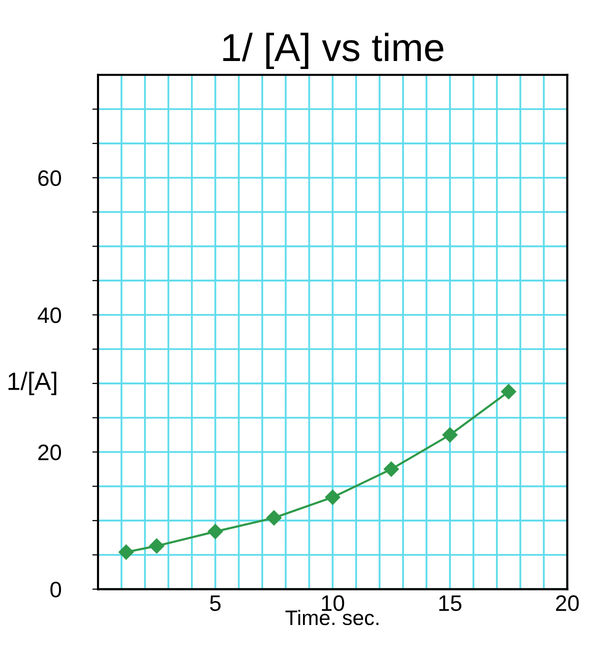 The image size is (594, 651). What do you see at coordinates (333, 603) in the screenshot?
I see `x-tick-label: 10` at bounding box center [333, 603].